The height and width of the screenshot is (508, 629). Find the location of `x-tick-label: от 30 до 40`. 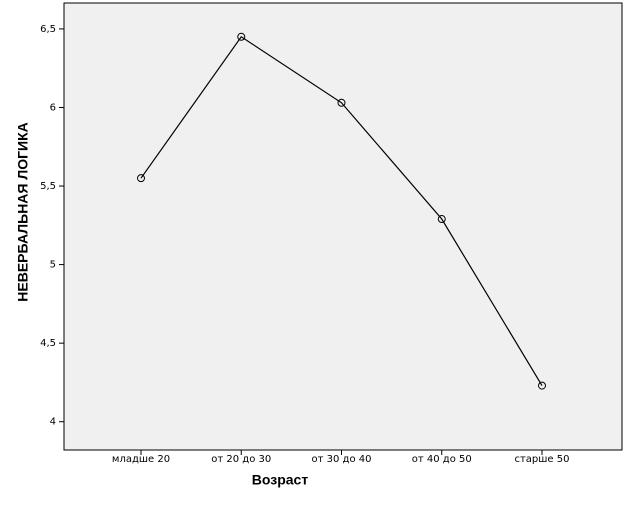

x-tick-label: от 30 до 40 is located at coordinates (342, 459).